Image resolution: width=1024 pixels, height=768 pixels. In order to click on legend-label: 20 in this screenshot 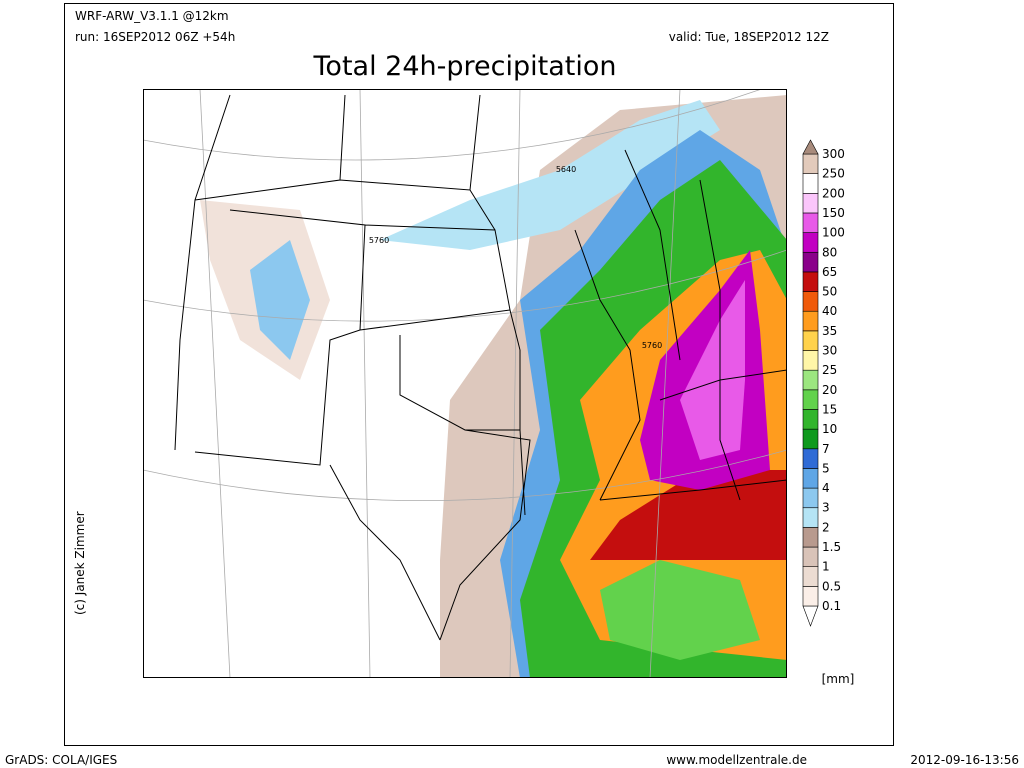, I will do `click(829, 390)`.